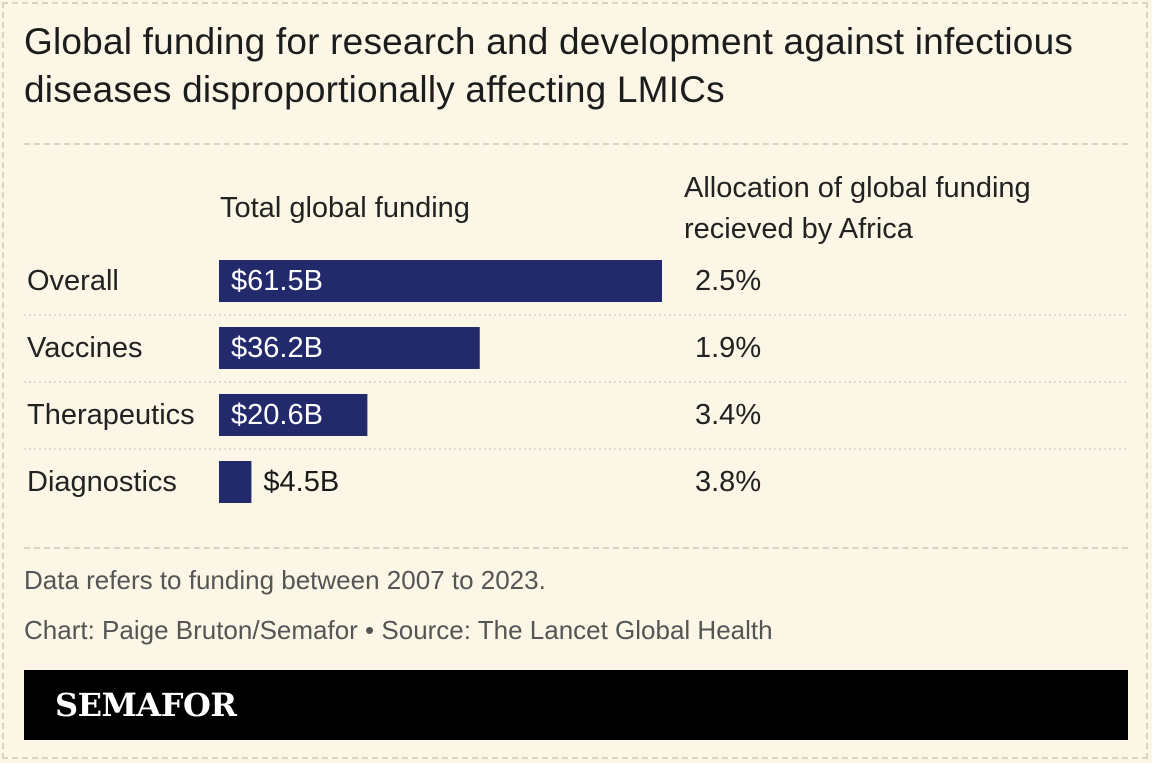 This screenshot has height=763, width=1152. What do you see at coordinates (576, 705) in the screenshot?
I see `brand-bar: SEMAFOR` at bounding box center [576, 705].